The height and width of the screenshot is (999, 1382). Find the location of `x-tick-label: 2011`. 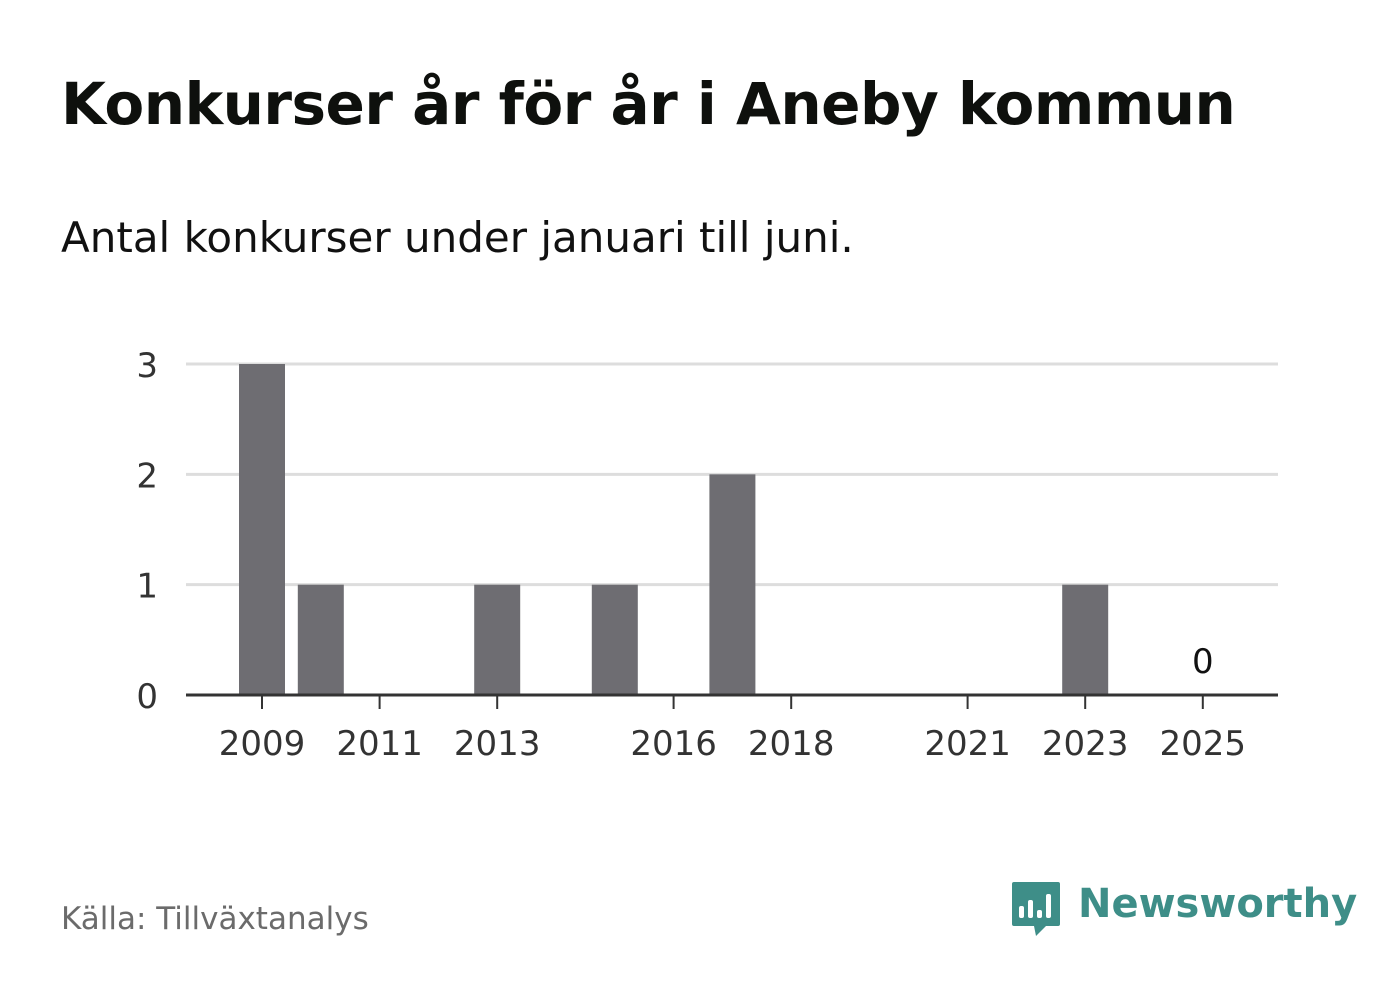

x-tick-label: 2011 is located at coordinates (379, 744).